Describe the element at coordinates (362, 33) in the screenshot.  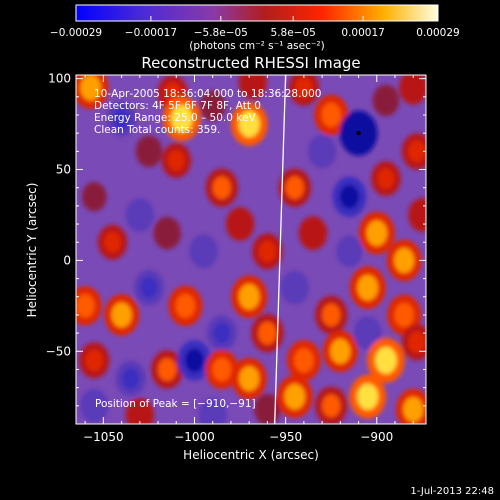
I see `colorbar-tick-label: 0.00017` at that location.